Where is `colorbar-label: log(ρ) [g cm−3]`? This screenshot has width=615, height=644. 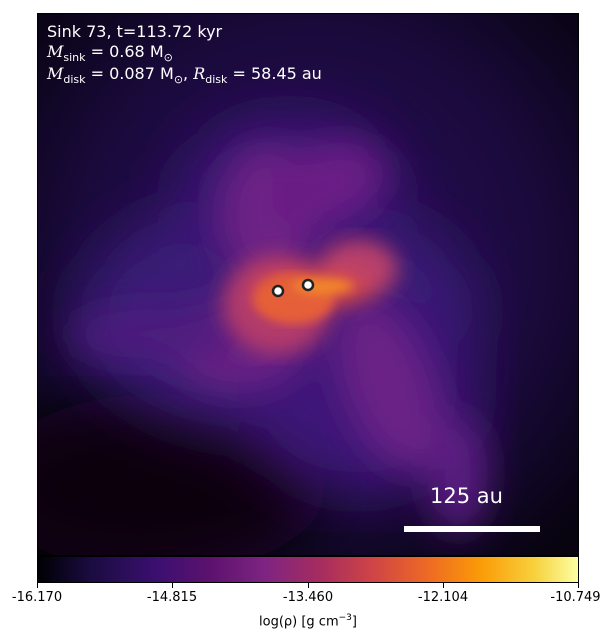
colorbar-label: log(ρ) [g cm−3] is located at coordinates (308, 621).